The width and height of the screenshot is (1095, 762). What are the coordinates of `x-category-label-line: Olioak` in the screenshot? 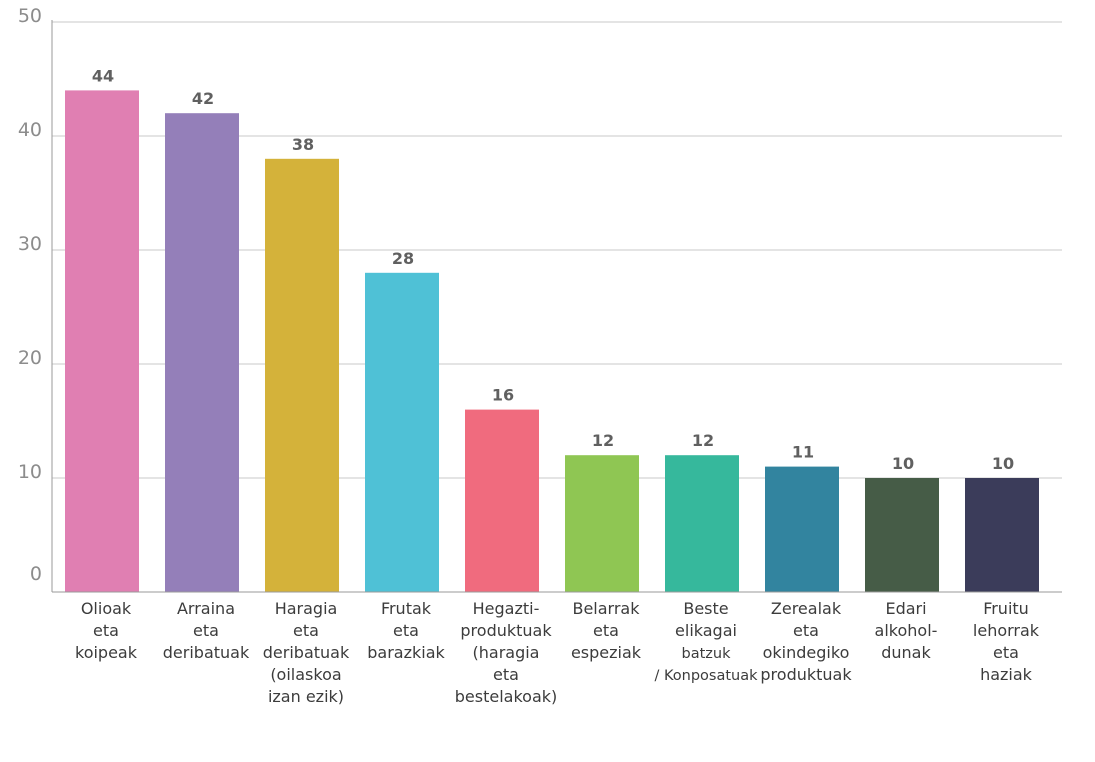 It's located at (106, 608).